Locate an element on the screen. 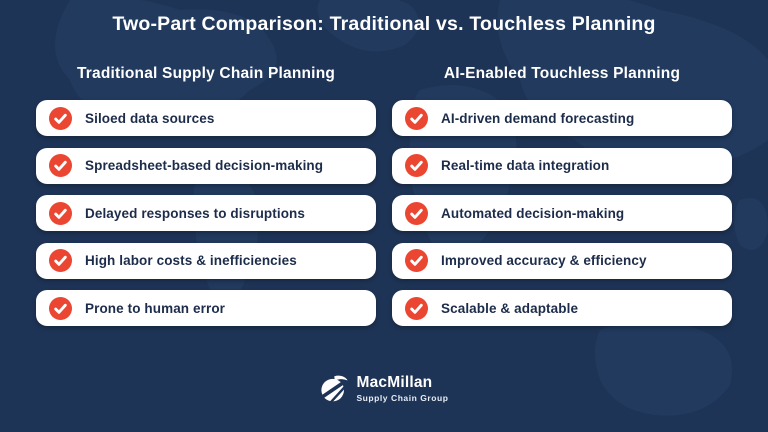 The image size is (768, 432). list-item: Real-time data integration is located at coordinates (562, 165).